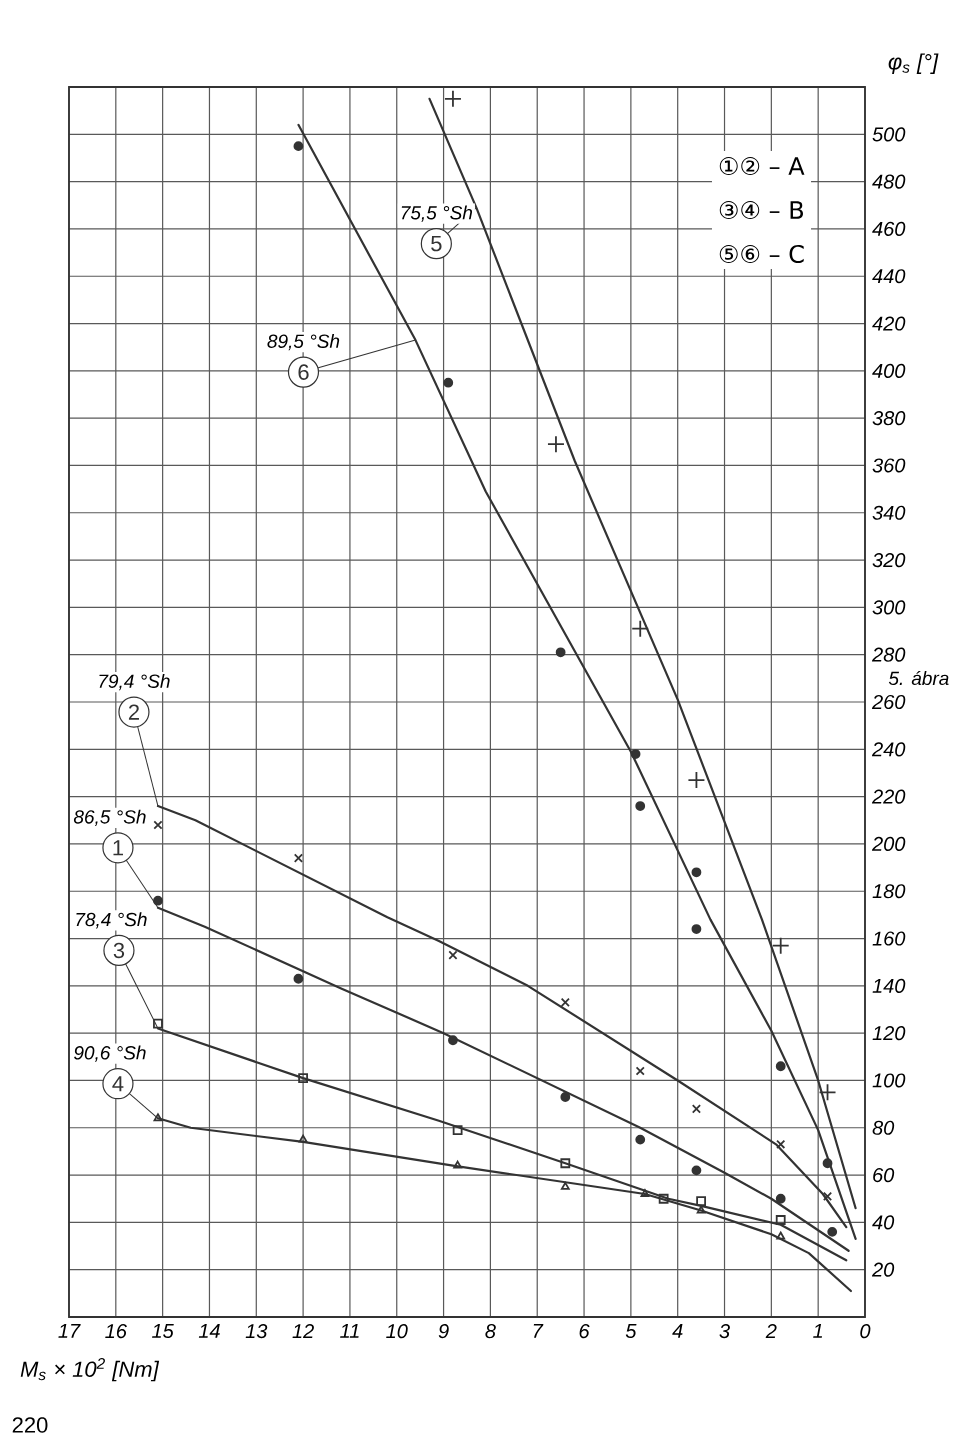 The width and height of the screenshot is (960, 1445). What do you see at coordinates (889, 1033) in the screenshot?
I see `y-tick-label: 120` at bounding box center [889, 1033].